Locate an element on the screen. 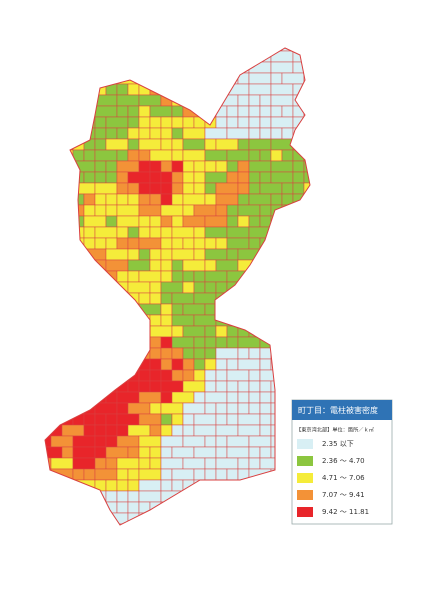 Image resolution: width=424 pixels, height=600 pixels. legend-label: 7.07 ～ 9.41 is located at coordinates (343, 495).